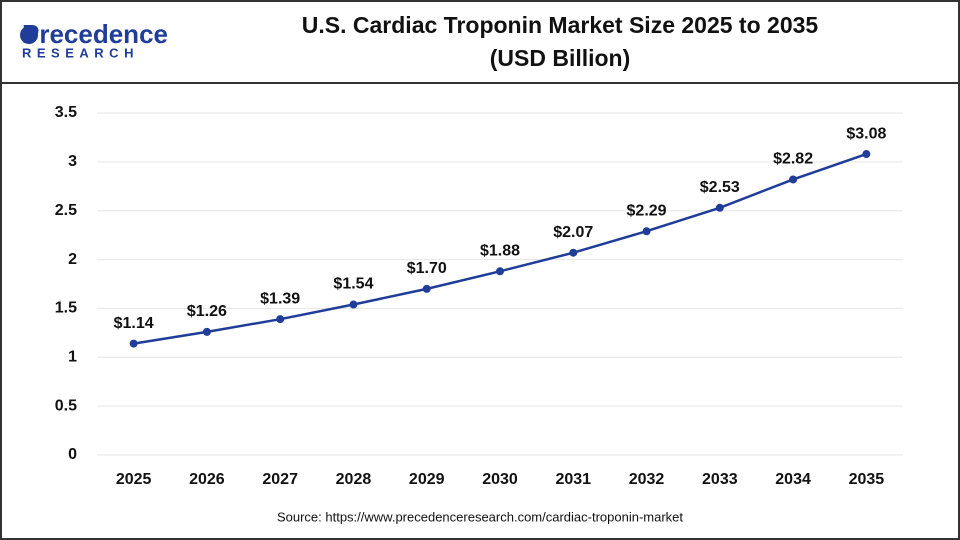 This screenshot has height=540, width=960. What do you see at coordinates (66, 210) in the screenshot?
I see `y-tick-label: 2.5` at bounding box center [66, 210].